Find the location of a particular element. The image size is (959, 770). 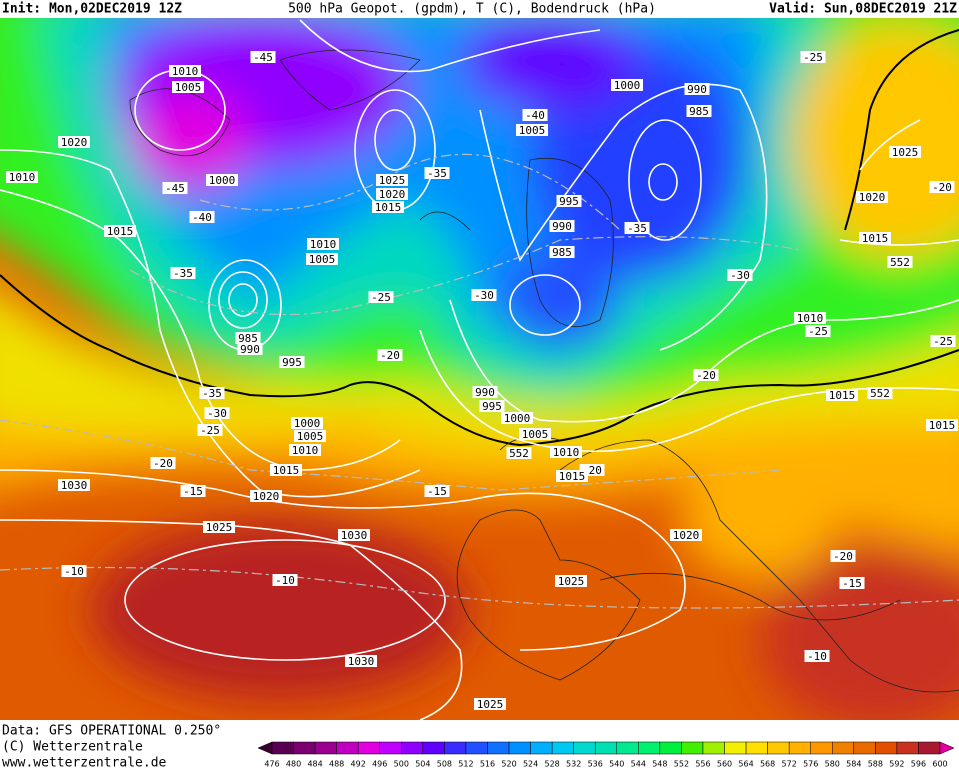

valid-time: Valid: Sun,08DEC2019 21Z is located at coordinates (863, 9).